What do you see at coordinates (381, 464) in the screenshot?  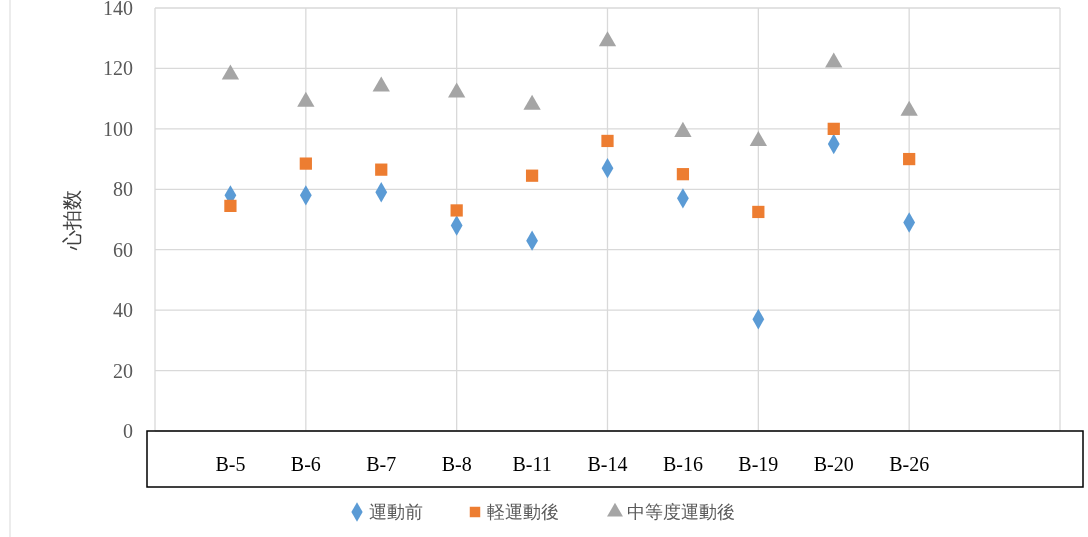 I see `x-tick-label: B-7` at bounding box center [381, 464].